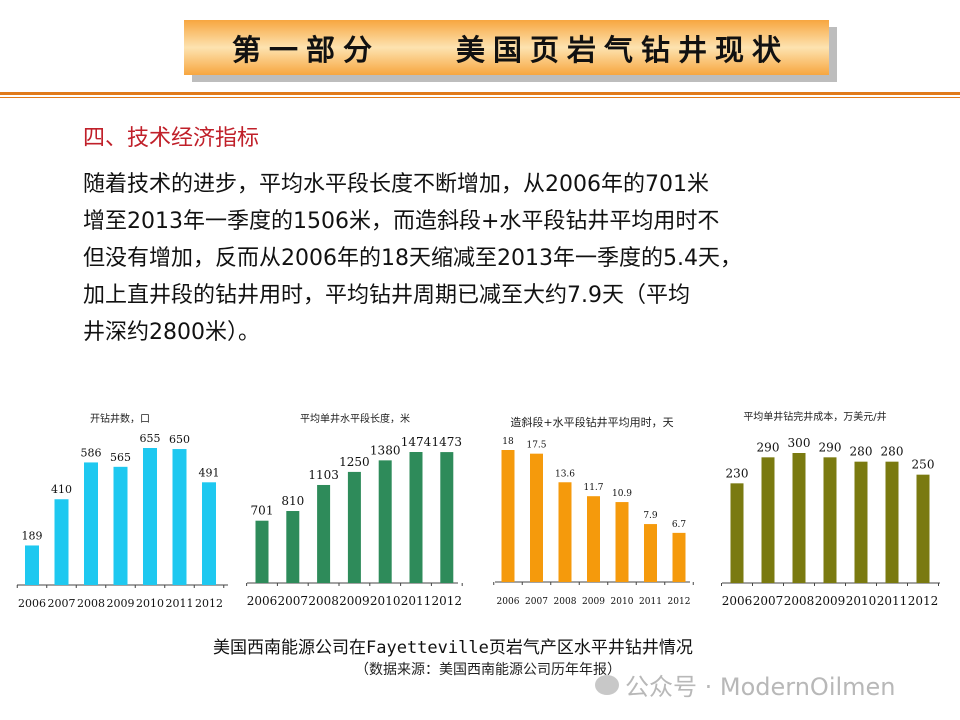  What do you see at coordinates (607, 684) in the screenshot?
I see `wechat-icon` at bounding box center [607, 684].